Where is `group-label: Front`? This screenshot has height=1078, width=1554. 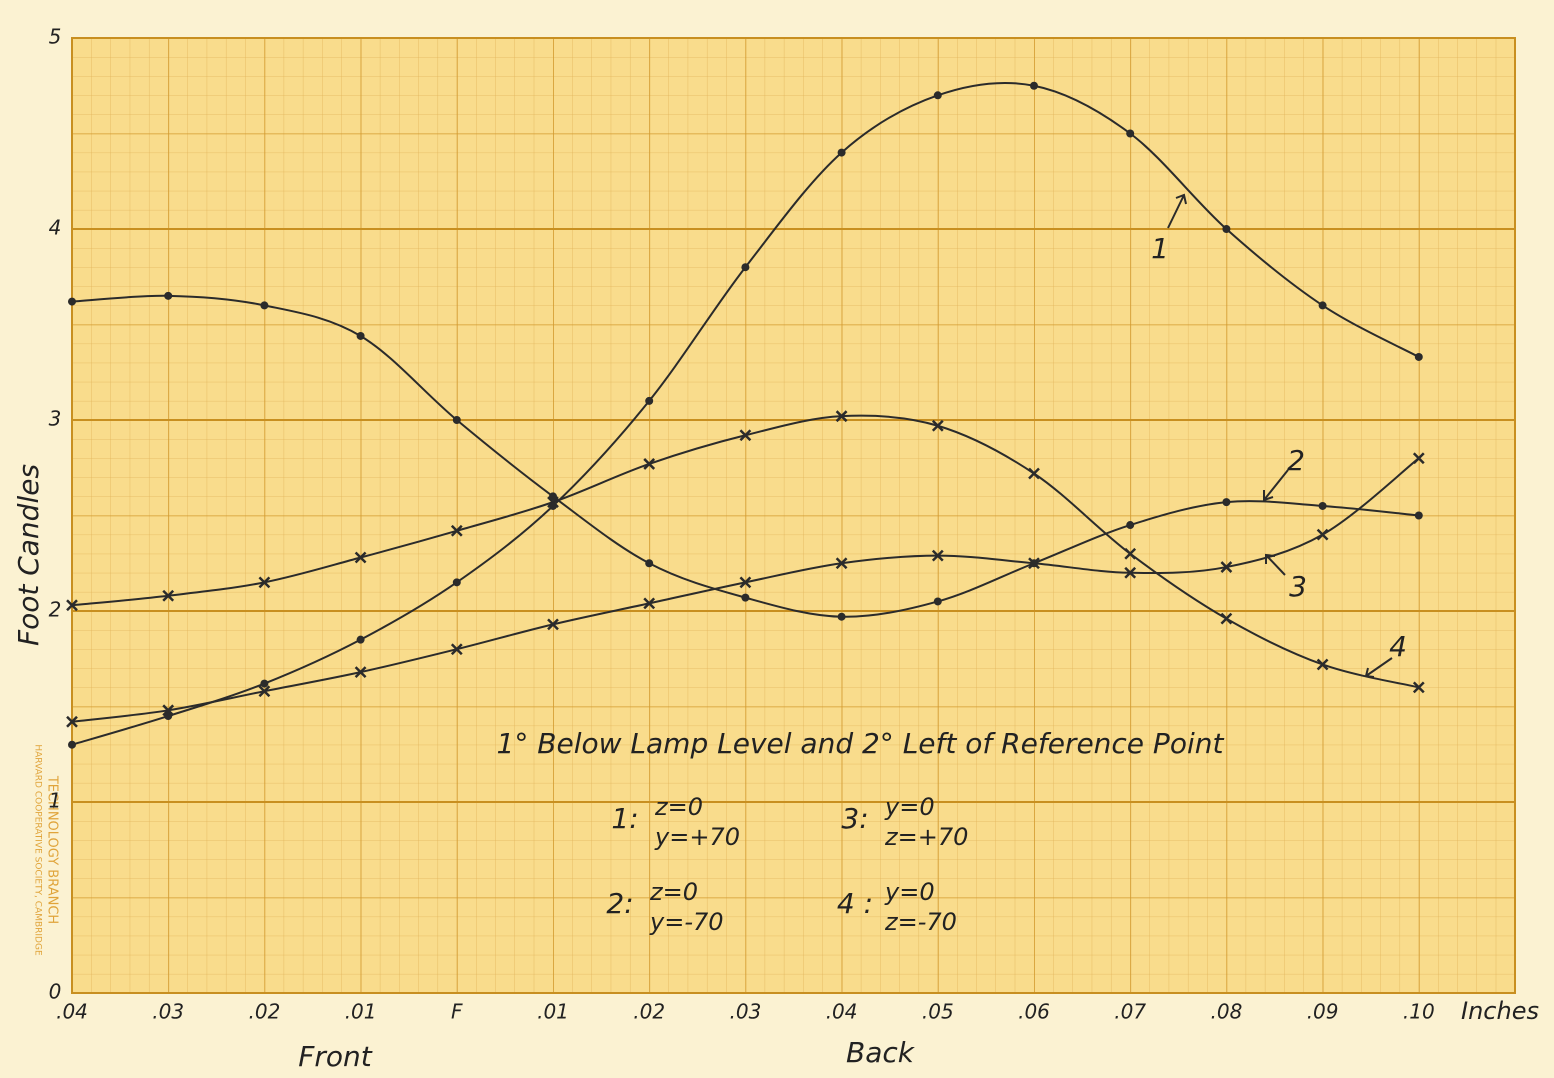 group-label: Front is located at coordinates (335, 1056).